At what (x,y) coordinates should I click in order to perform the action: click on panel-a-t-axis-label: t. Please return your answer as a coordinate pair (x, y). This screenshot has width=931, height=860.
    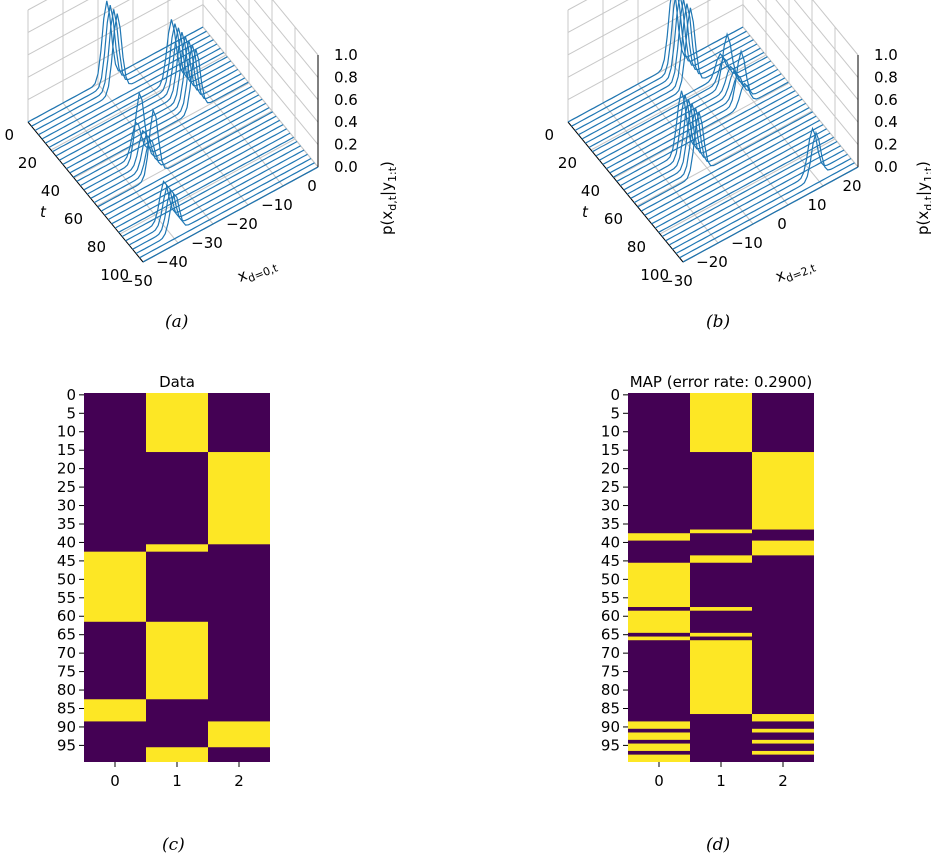
    Looking at the image, I should click on (43, 212).